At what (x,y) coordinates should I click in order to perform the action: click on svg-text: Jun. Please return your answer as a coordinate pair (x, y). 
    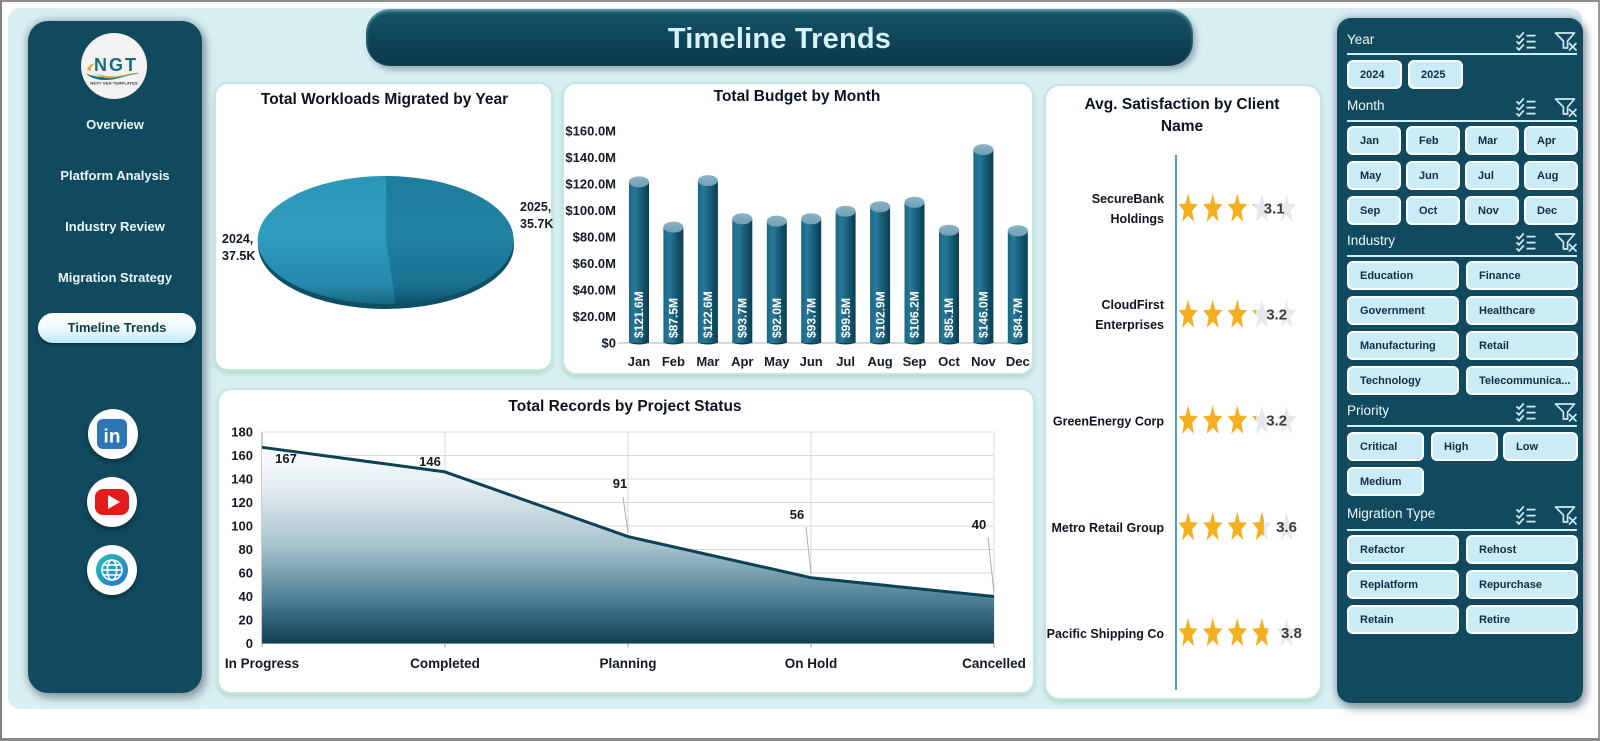
    Looking at the image, I should click on (811, 361).